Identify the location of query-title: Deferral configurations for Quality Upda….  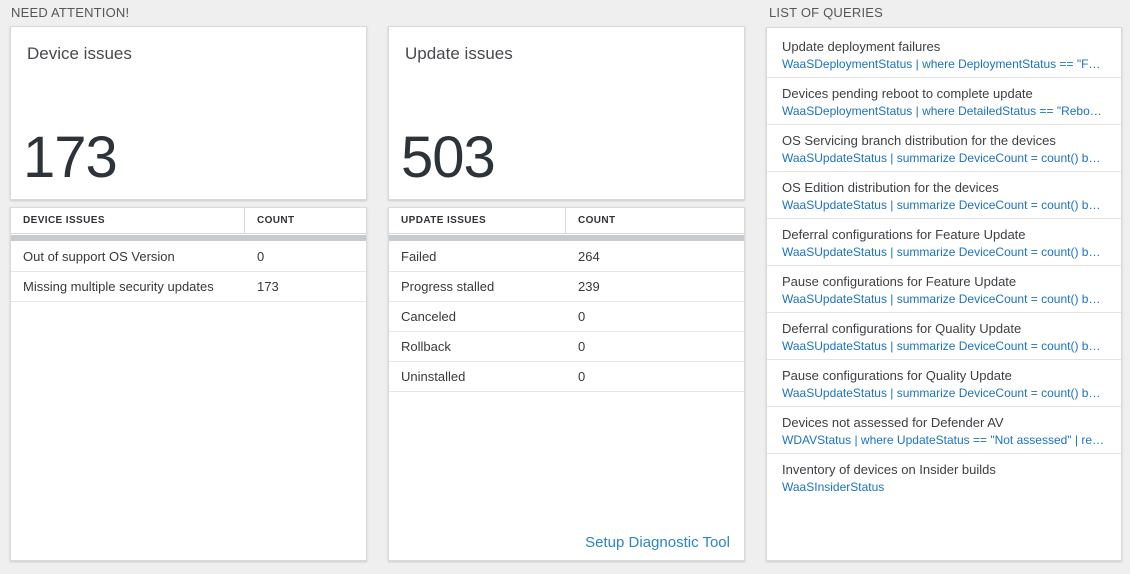
(902, 328).